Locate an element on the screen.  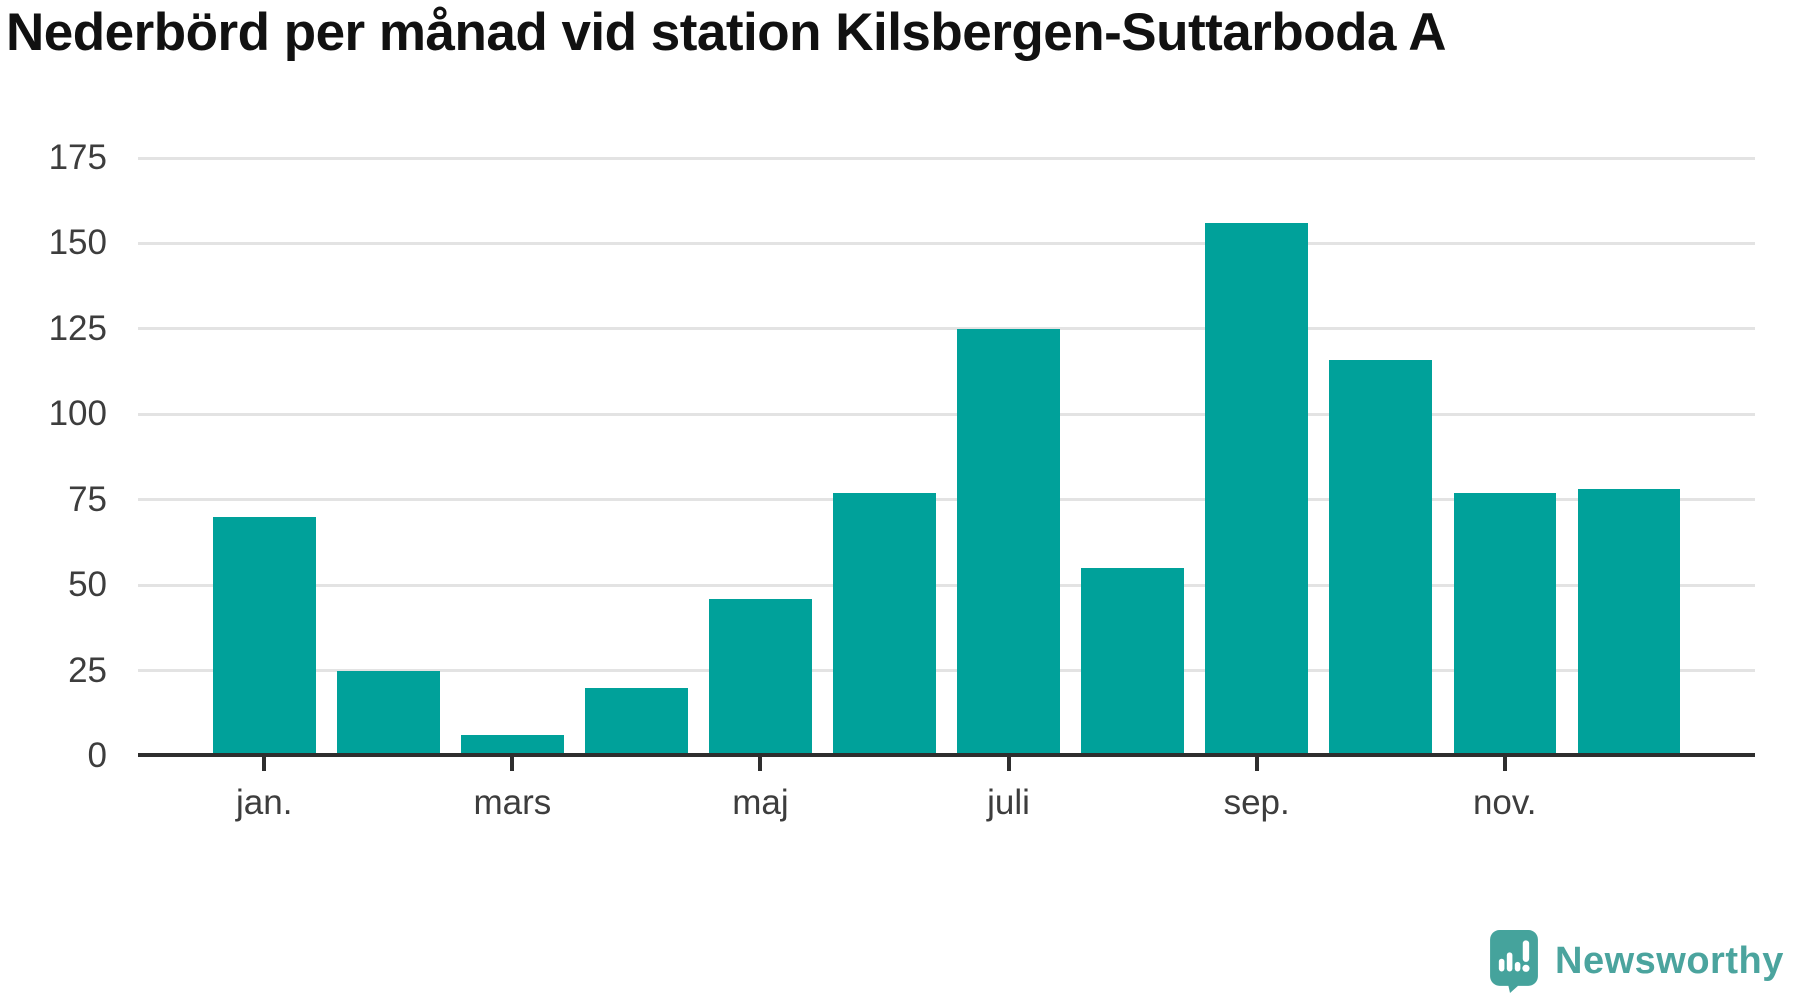
x-axis-tick-jan is located at coordinates (264, 764).